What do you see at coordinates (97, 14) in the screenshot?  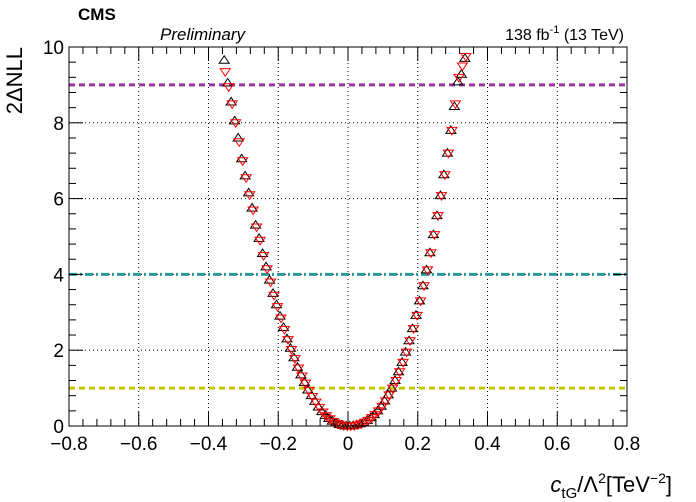 I see `experiment-label: CMS` at bounding box center [97, 14].